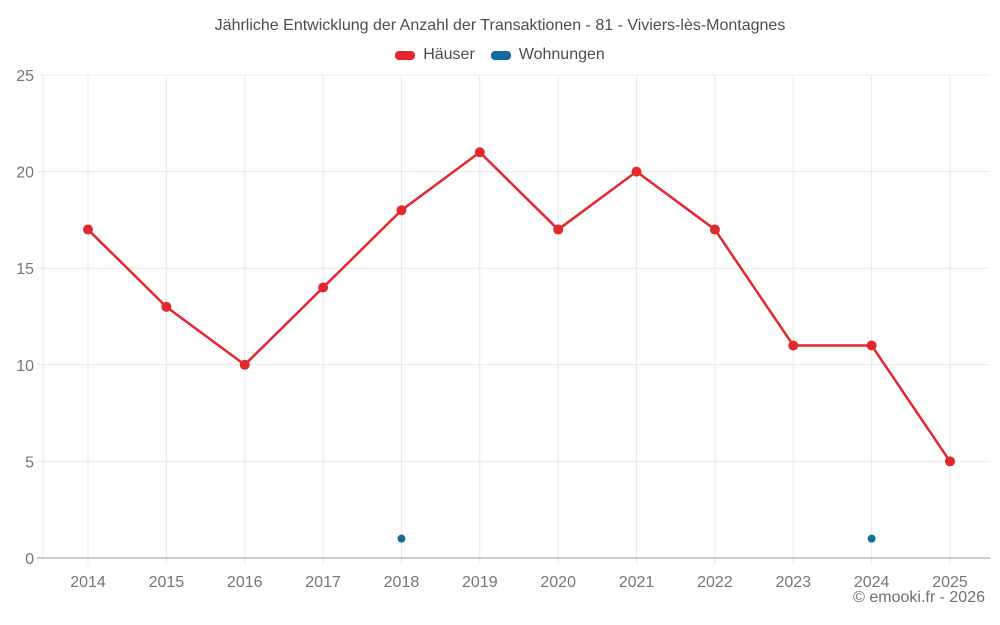  I want to click on legend-item-haeuser: Häuser, so click(435, 55).